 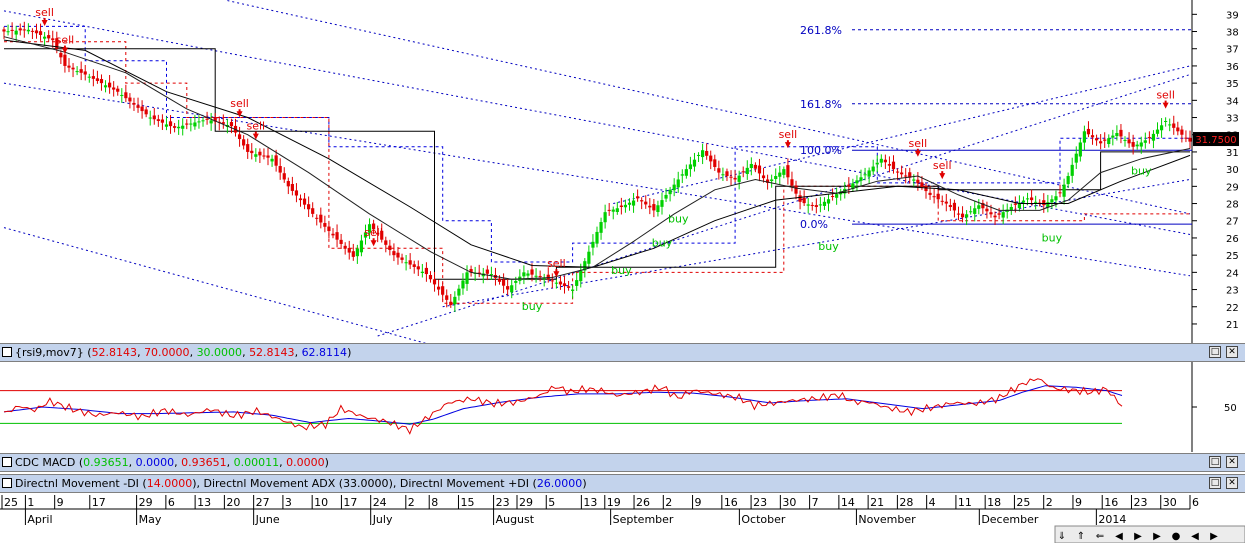 I want to click on macd-value-4: 0.00011, so click(x=256, y=462).